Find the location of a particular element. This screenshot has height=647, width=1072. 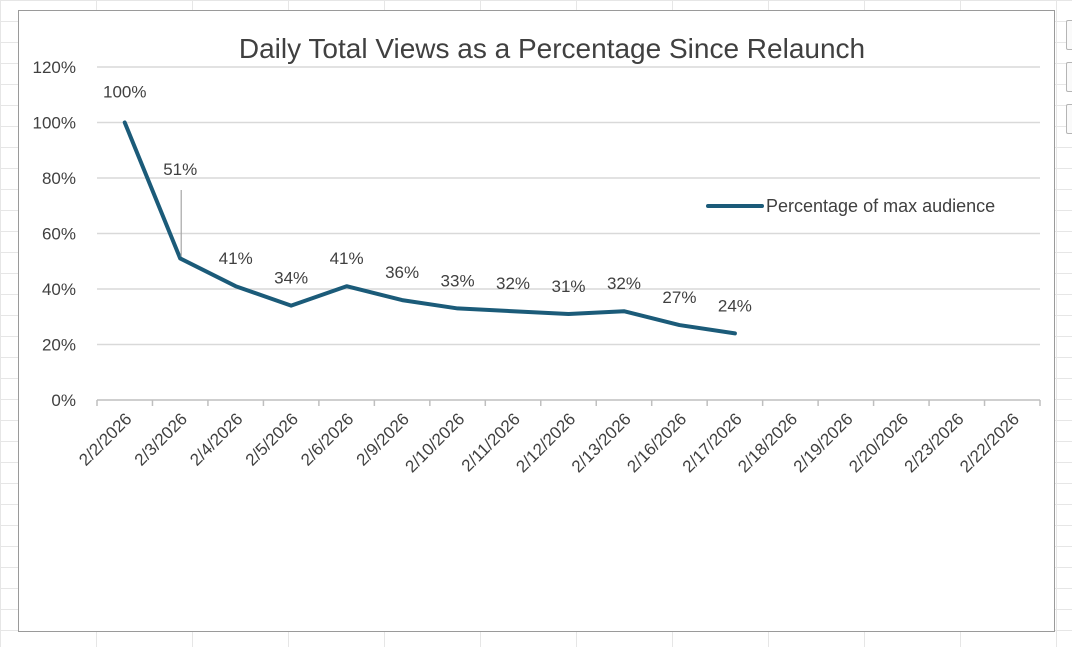

x-tick-label: 2/13/2026 is located at coordinates (601, 442).